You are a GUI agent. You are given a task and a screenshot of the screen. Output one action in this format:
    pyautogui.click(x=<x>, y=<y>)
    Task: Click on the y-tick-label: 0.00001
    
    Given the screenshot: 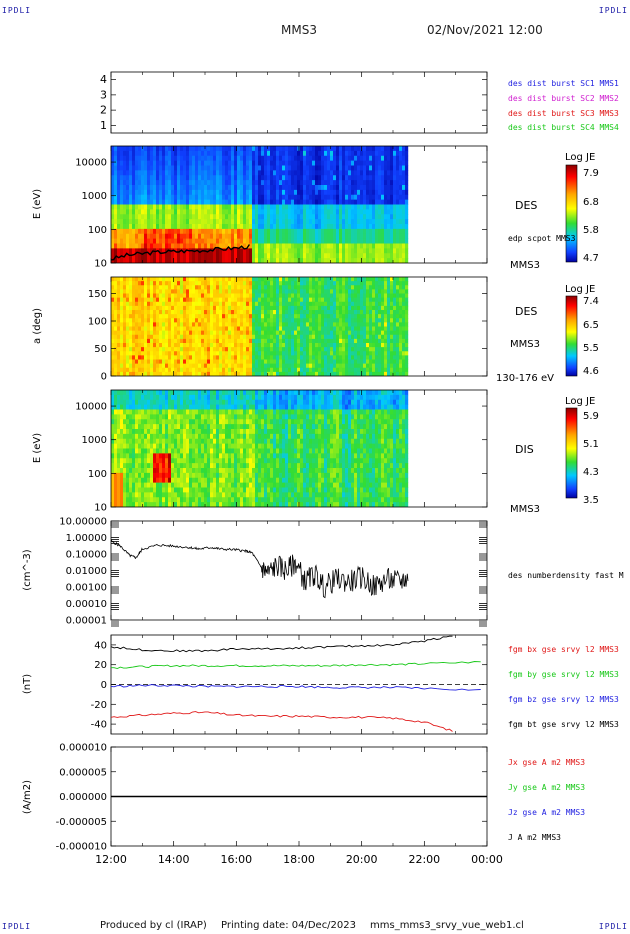 What is the action you would take?
    pyautogui.click(x=86, y=621)
    